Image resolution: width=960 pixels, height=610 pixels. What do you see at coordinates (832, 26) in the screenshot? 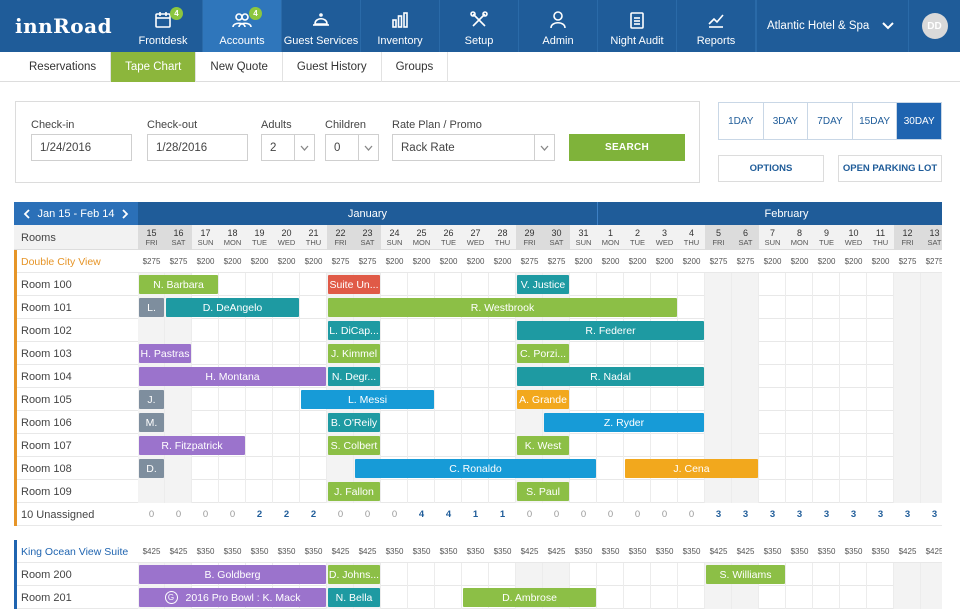
I see `hotel-selector: Atlantic Hotel & Spa` at bounding box center [832, 26].